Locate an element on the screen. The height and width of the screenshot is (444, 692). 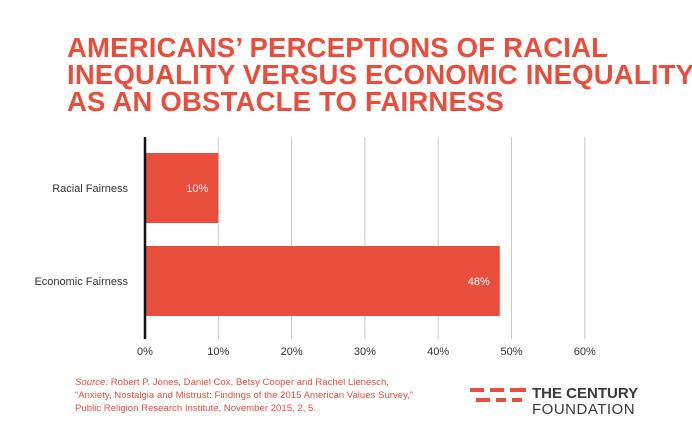
x-tick-label: 50% is located at coordinates (511, 352).